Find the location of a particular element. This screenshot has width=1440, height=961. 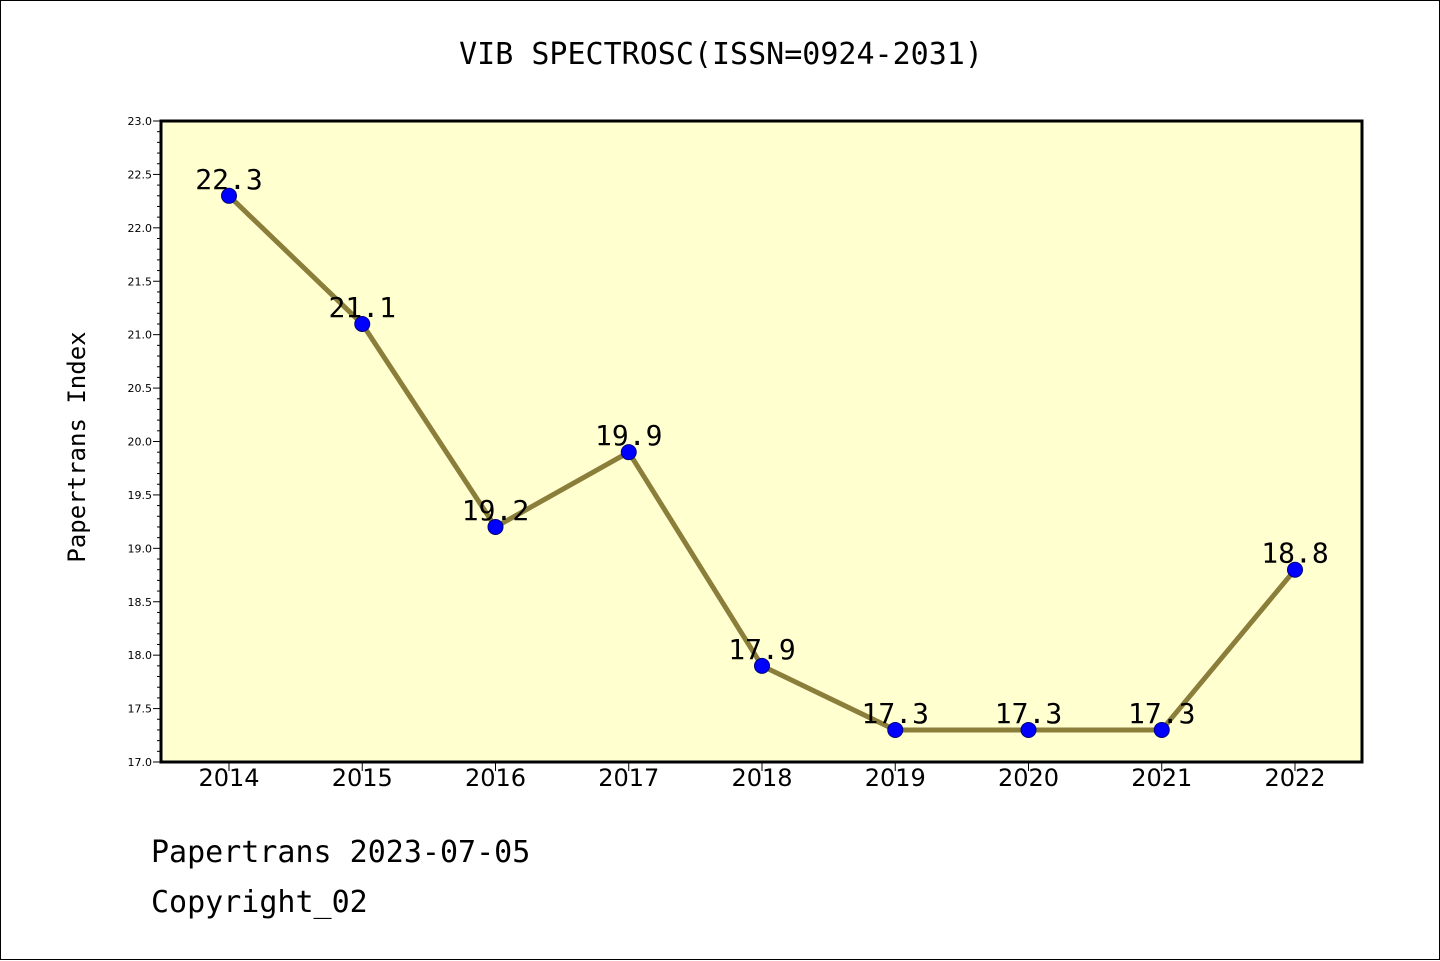

x-tick-label: 2016 is located at coordinates (495, 778).